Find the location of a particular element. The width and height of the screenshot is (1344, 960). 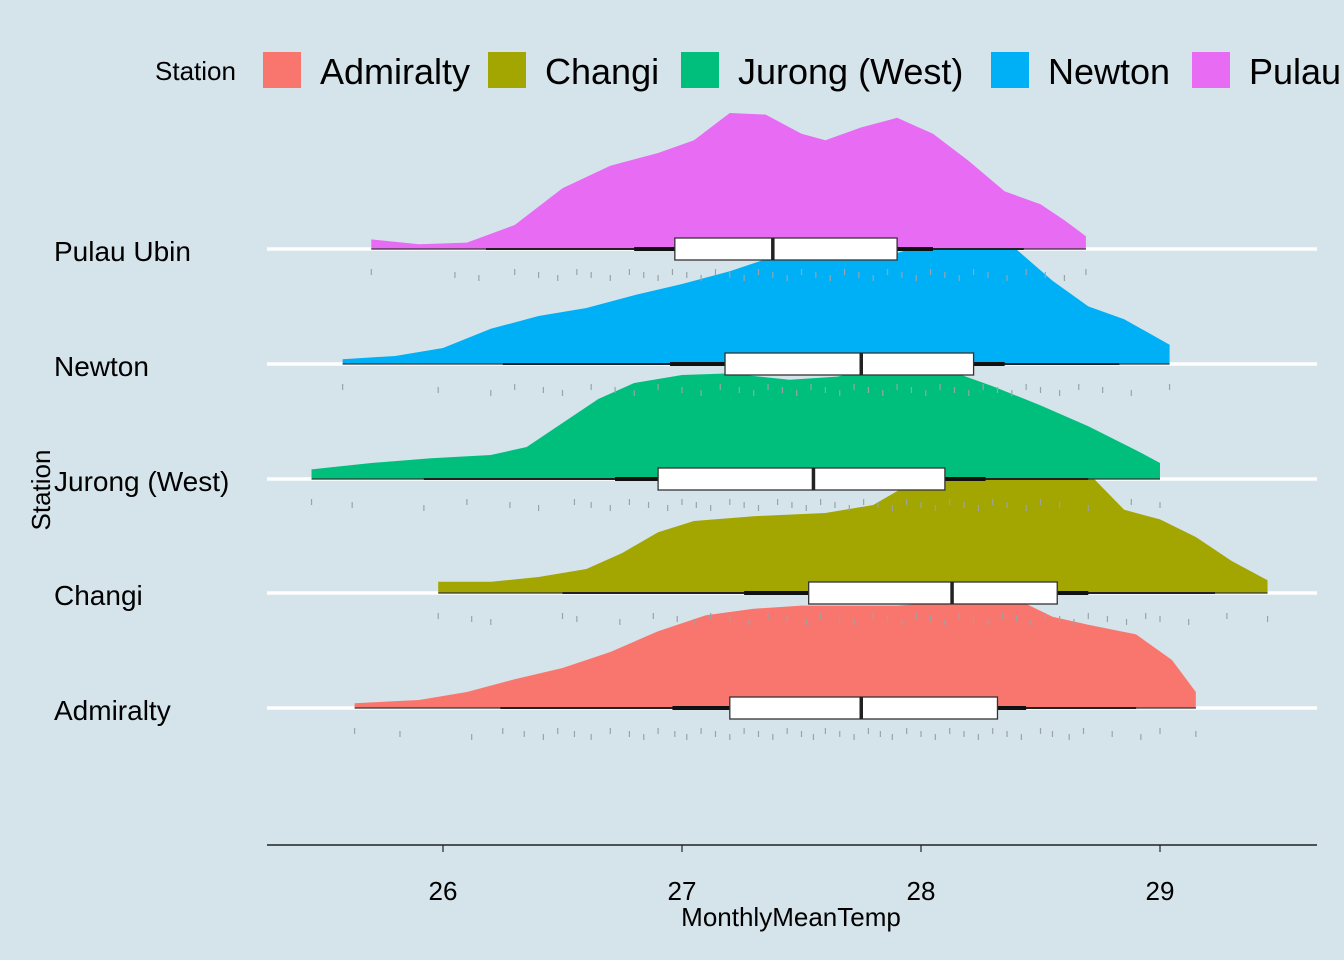

category-label: Jurong (West) is located at coordinates (141, 481).